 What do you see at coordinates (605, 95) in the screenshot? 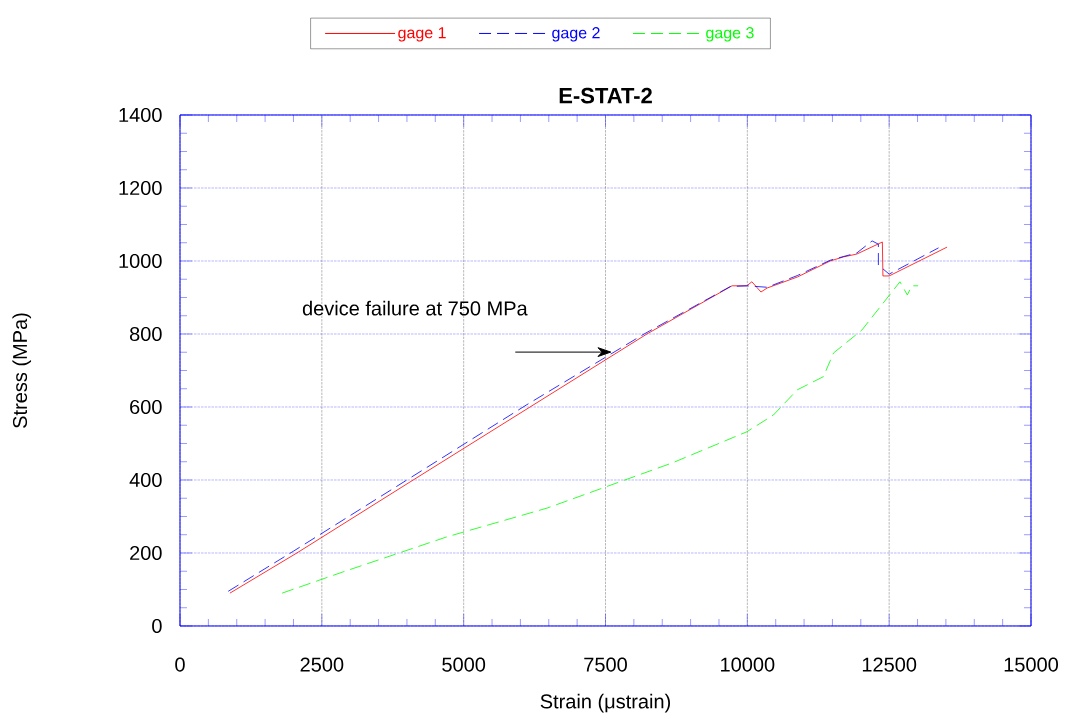
I see `chart-title: E-STAT-2` at bounding box center [605, 95].